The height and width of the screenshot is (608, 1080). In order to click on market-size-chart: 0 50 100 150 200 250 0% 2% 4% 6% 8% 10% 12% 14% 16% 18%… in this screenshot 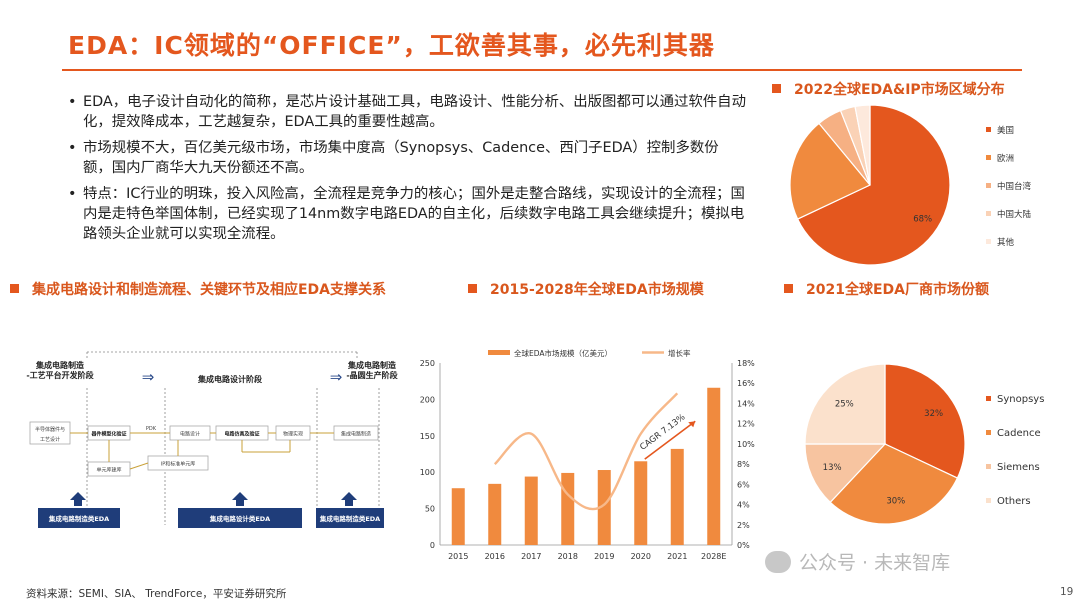, I will do `click(587, 454)`.